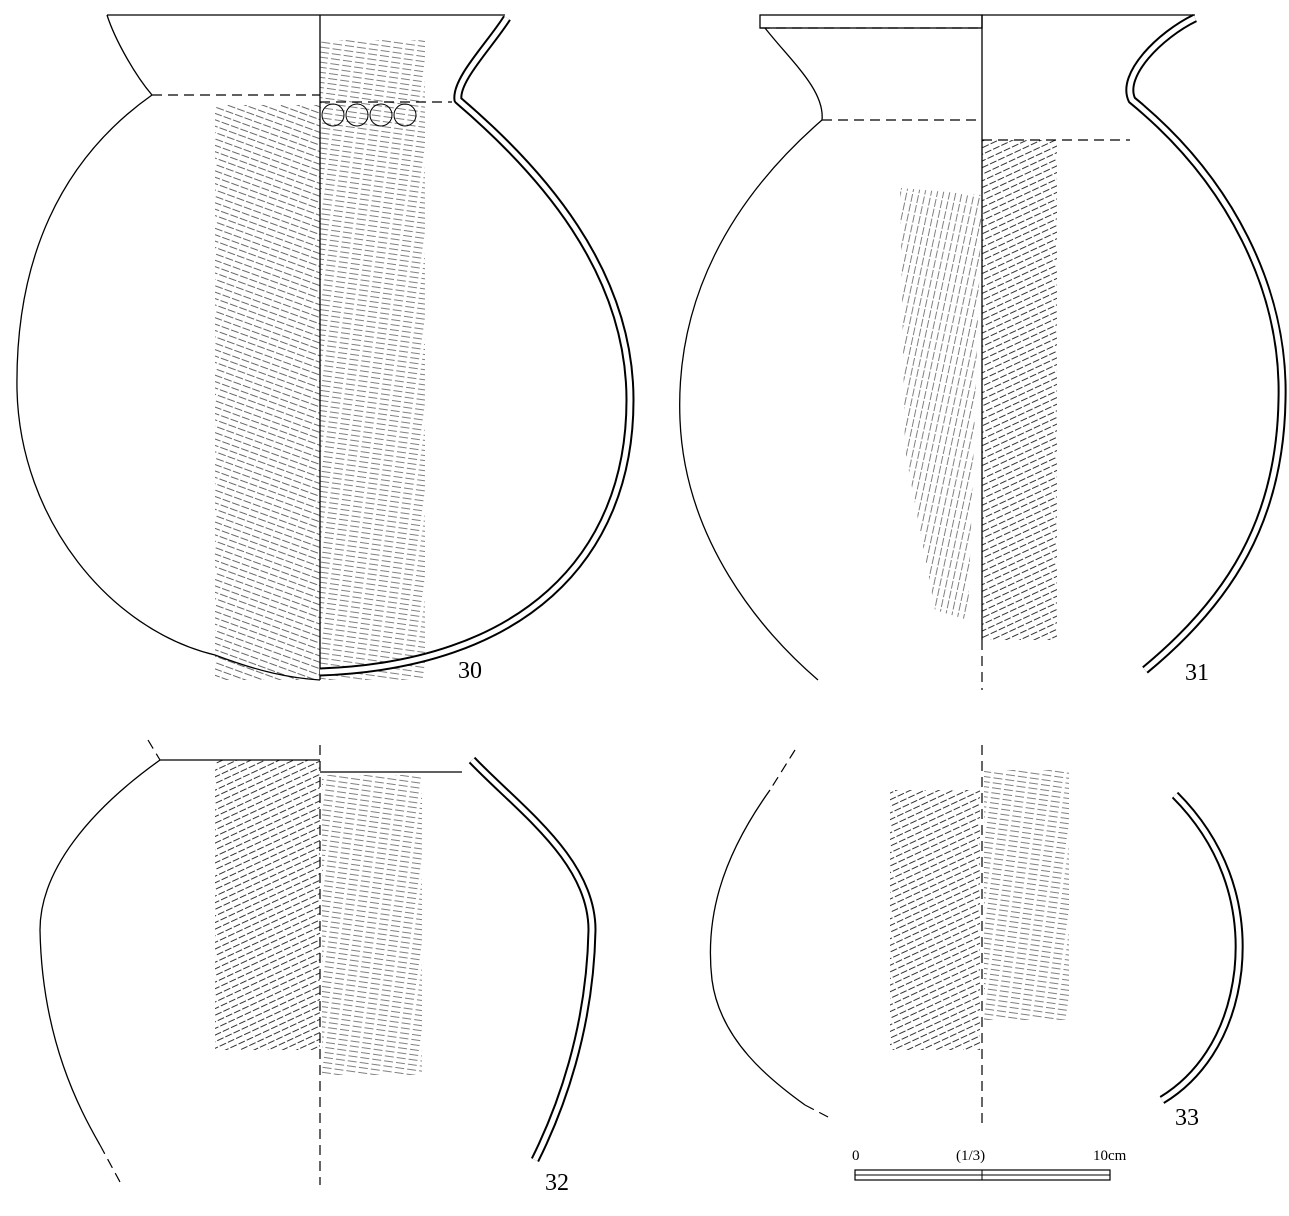 This screenshot has width=1289, height=1216. What do you see at coordinates (1110, 1156) in the screenshot?
I see `scale-end: 10cm` at bounding box center [1110, 1156].